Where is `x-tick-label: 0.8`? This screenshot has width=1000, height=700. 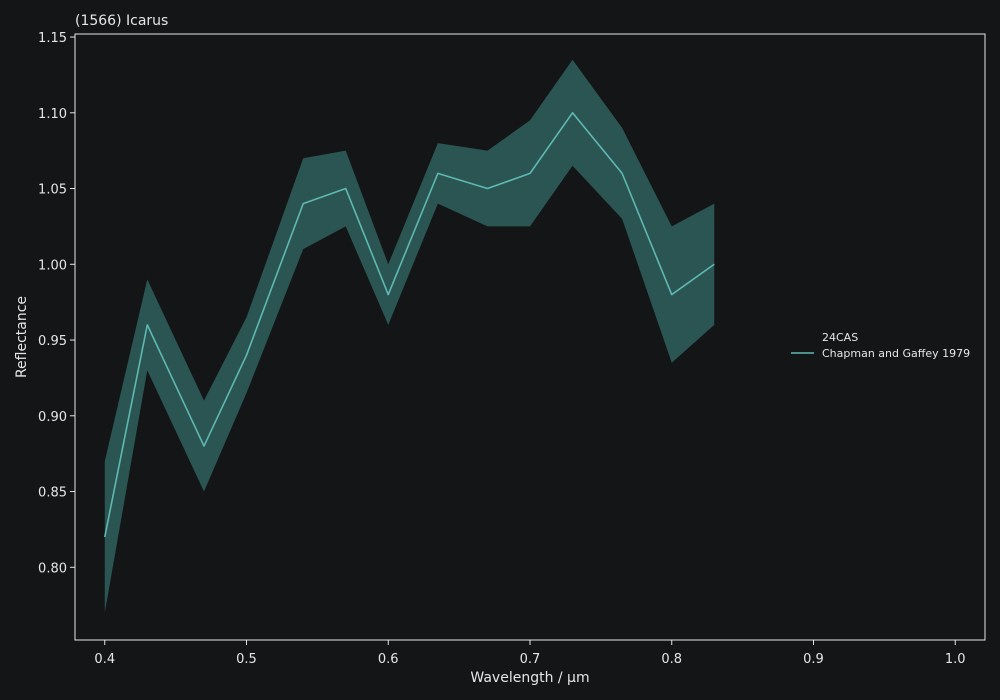
x-tick-label: 0.8 is located at coordinates (671, 659).